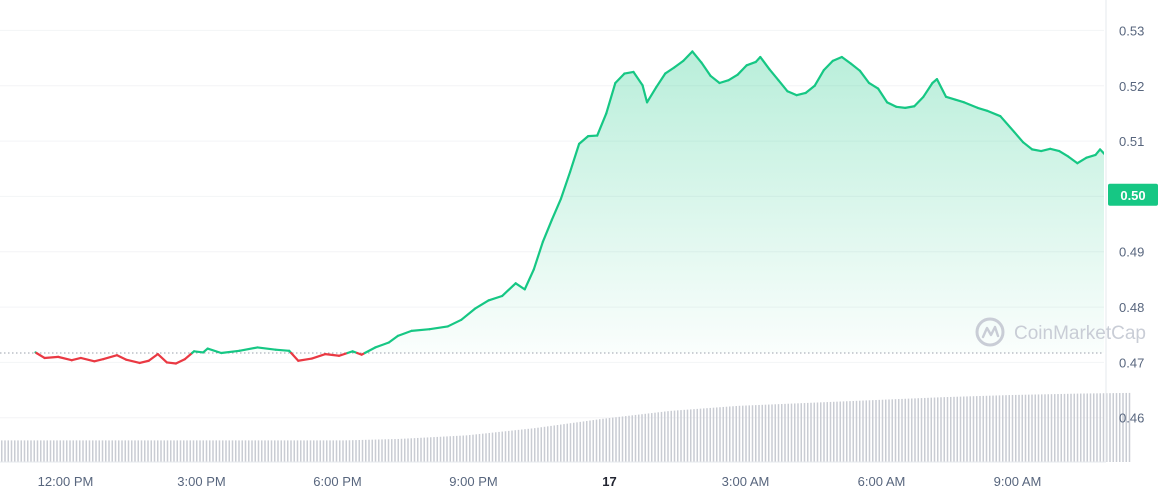  What do you see at coordinates (1133, 194) in the screenshot?
I see `current-price-badge: 0.50` at bounding box center [1133, 194].